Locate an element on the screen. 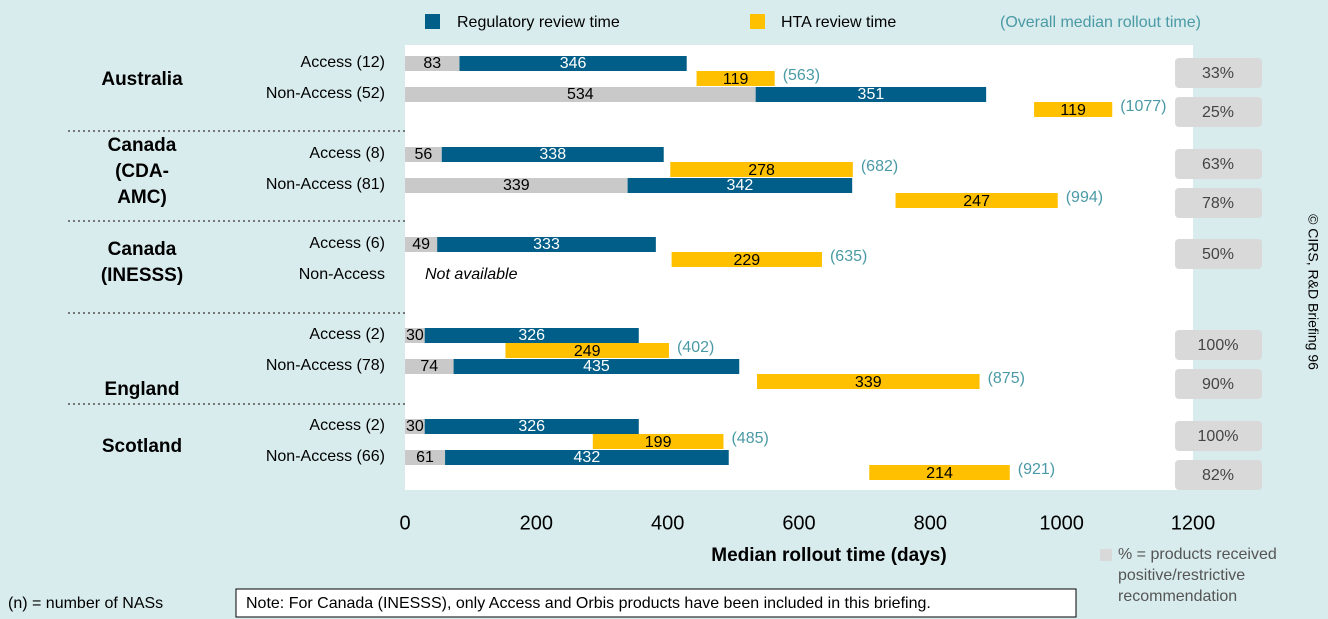  bar-label: 229 is located at coordinates (746, 260).